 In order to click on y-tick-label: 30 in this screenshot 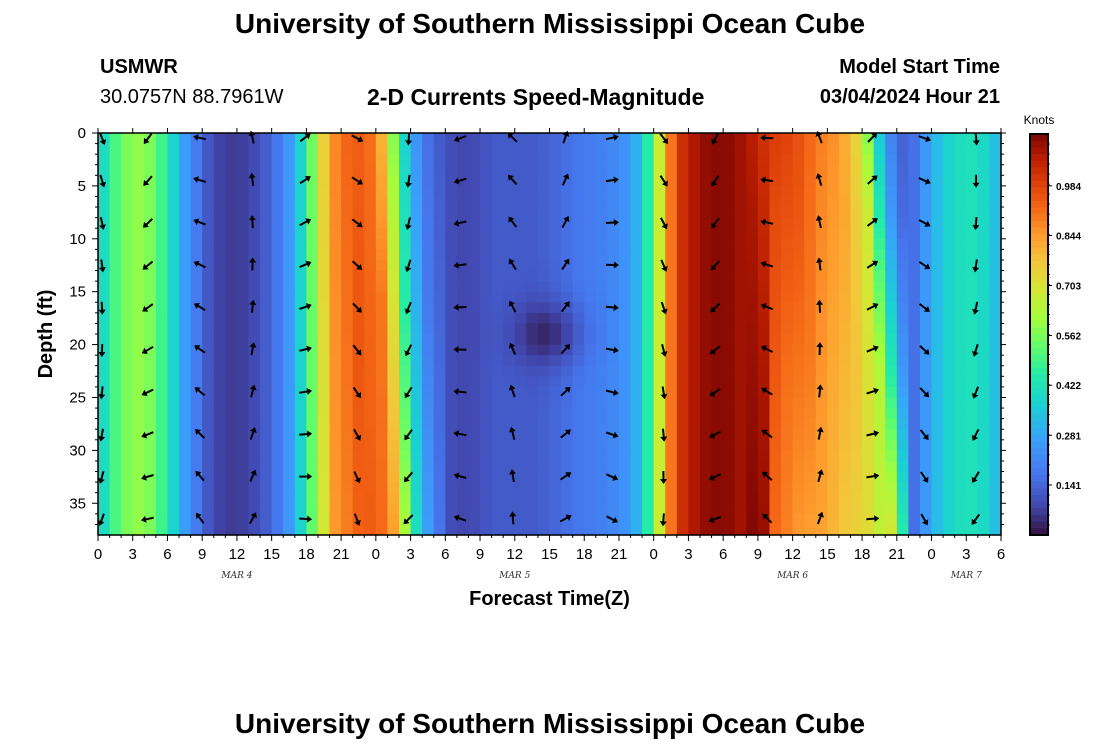, I will do `click(77, 450)`.